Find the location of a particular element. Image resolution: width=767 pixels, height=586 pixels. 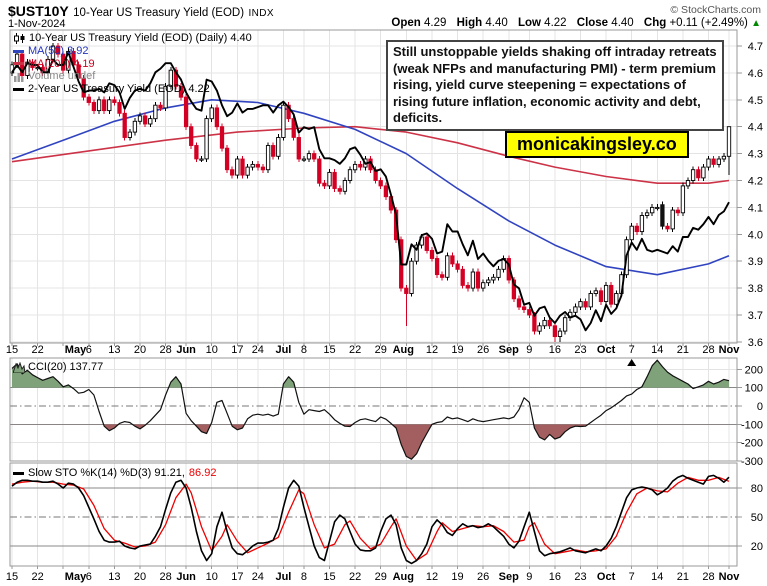

svg-text: 4.7 is located at coordinates (755, 47).